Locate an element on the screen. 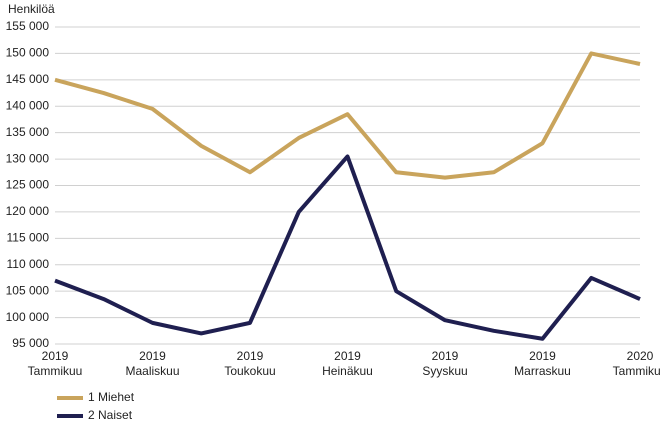  legend-label: 2 Naiset is located at coordinates (110, 415).